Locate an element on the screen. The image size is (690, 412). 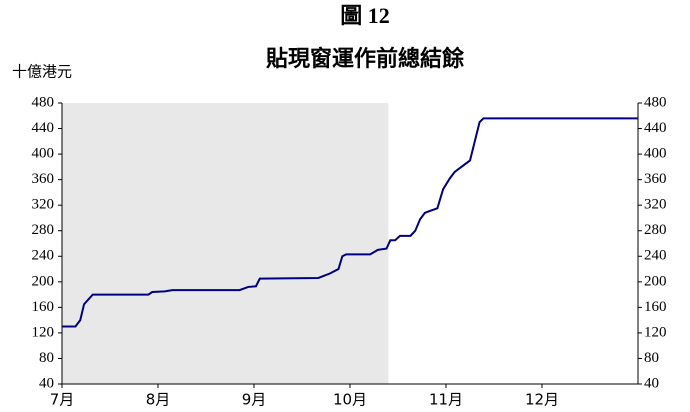
x-tick-label: 7月 is located at coordinates (62, 399).